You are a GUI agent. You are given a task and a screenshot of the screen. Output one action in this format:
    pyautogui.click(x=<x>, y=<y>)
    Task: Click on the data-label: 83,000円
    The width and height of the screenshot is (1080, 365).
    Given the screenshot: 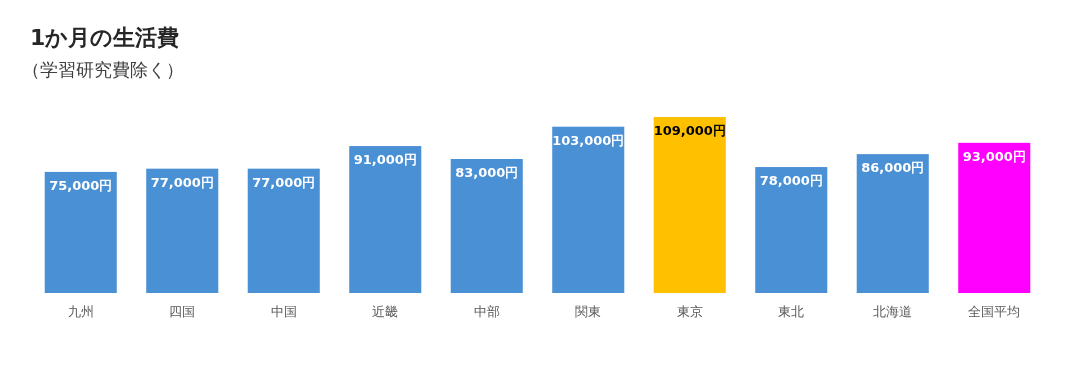 What is the action you would take?
    pyautogui.click(x=487, y=172)
    